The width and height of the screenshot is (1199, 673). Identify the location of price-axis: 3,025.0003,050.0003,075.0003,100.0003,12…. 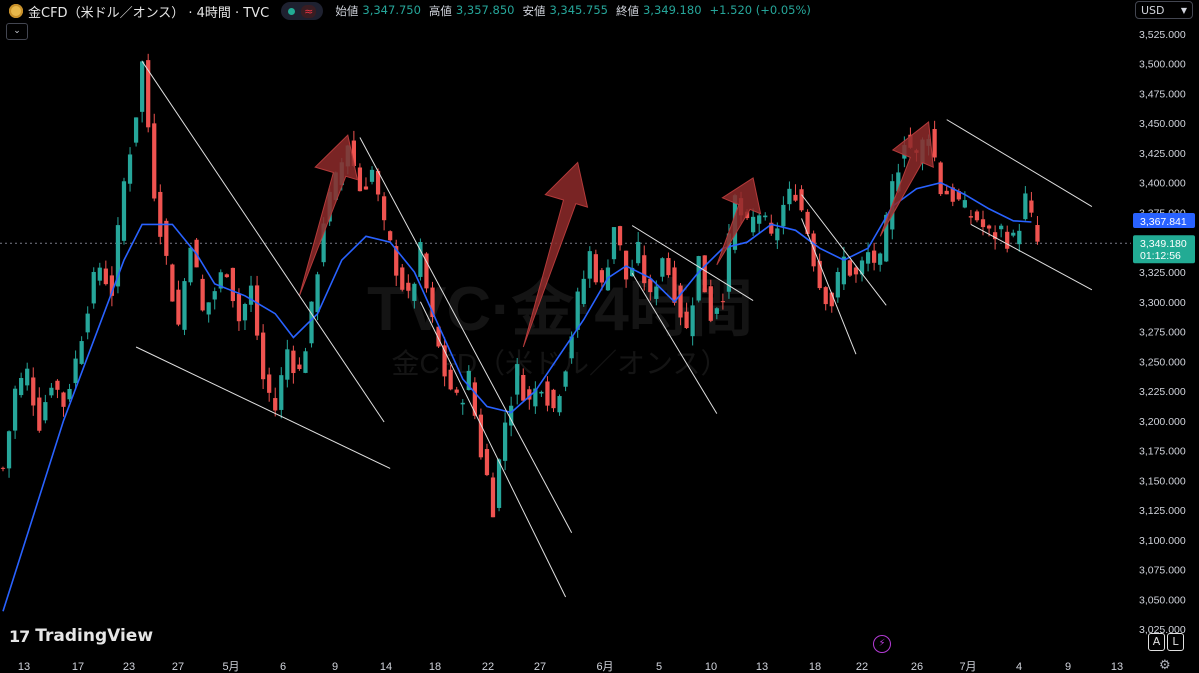
(1162, 332).